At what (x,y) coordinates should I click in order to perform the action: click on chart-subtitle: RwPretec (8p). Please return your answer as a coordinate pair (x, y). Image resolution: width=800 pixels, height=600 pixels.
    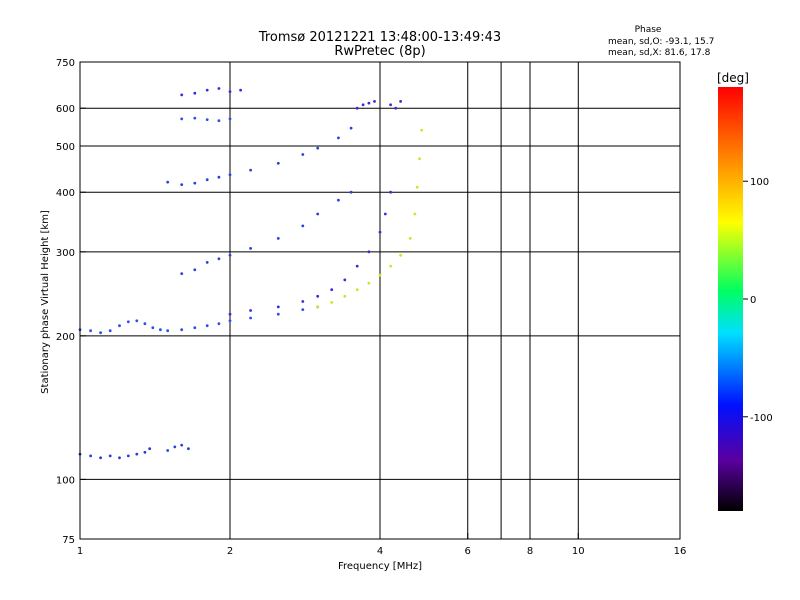
    Looking at the image, I should click on (379, 51).